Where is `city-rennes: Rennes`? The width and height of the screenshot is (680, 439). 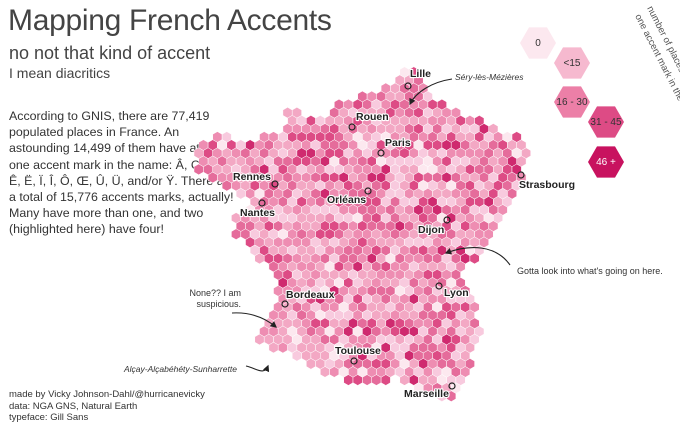 city-rennes: Rennes is located at coordinates (255, 179).